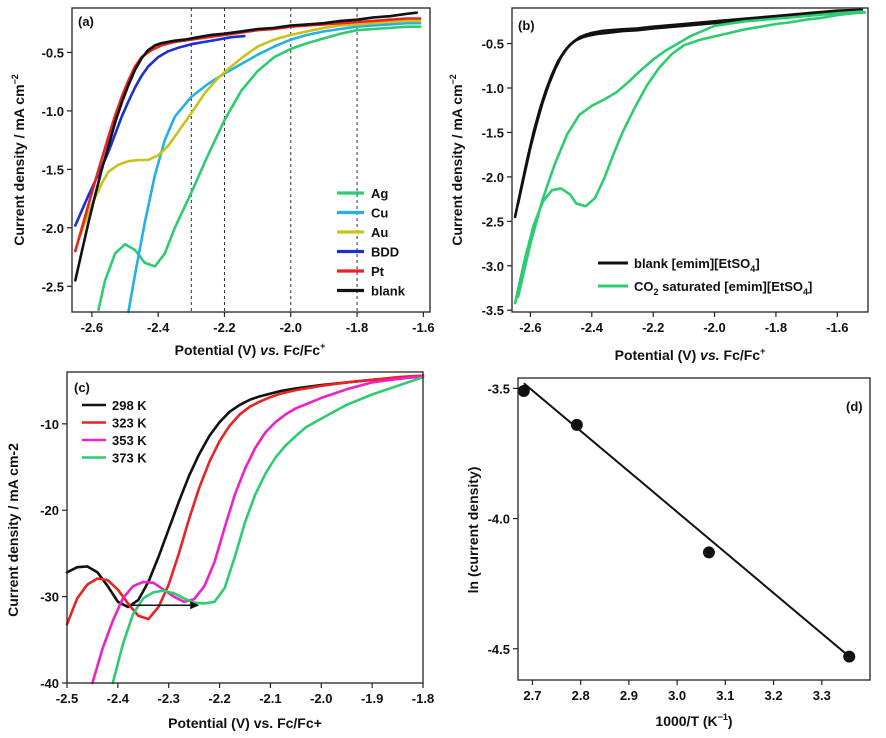 This screenshot has width=886, height=738. I want to click on series-line-373-k, so click(268, 530).